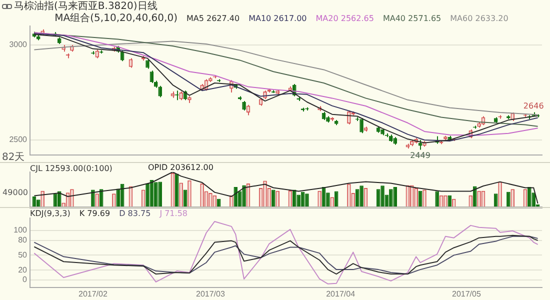 The width and height of the screenshot is (550, 300). I want to click on y-tick-label: 0, so click(25, 279).